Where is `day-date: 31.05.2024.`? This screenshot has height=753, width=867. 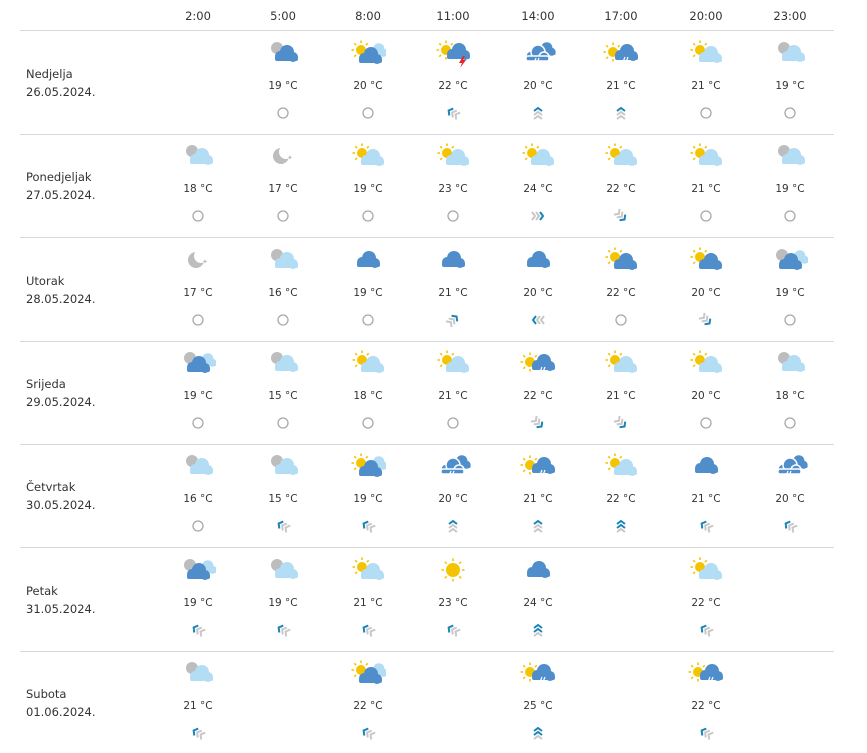 day-date: 31.05.2024. is located at coordinates (61, 608).